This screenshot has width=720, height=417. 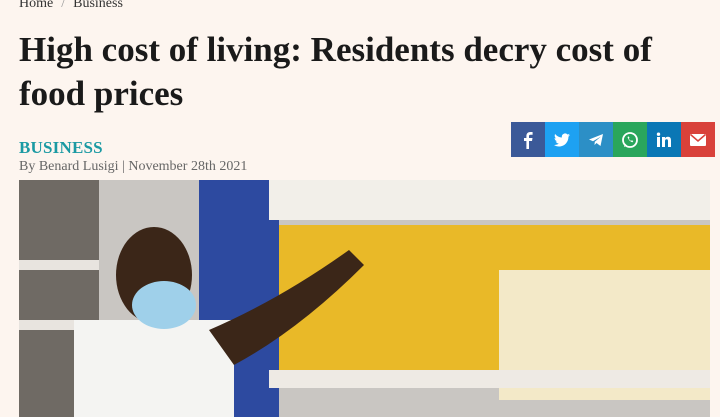 What do you see at coordinates (528, 139) in the screenshot?
I see `facebook-share` at bounding box center [528, 139].